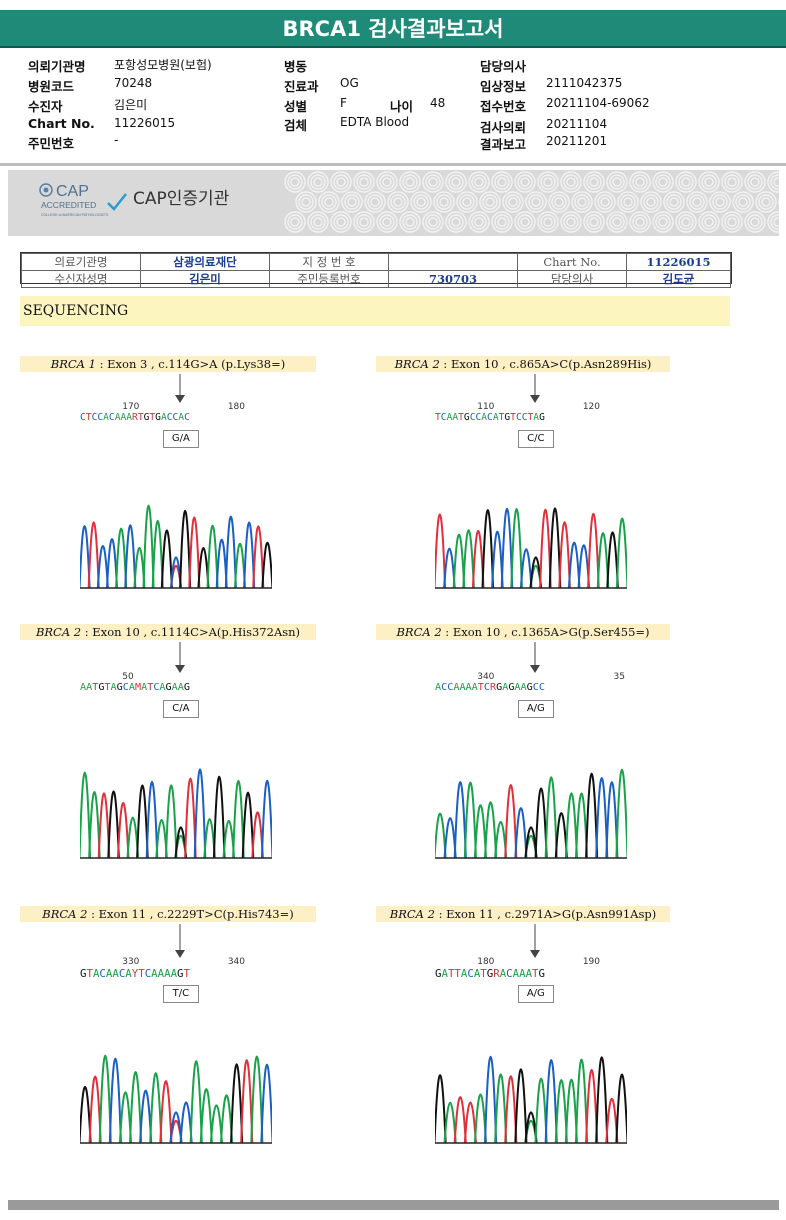  Describe the element at coordinates (296, 66) in the screenshot. I see `info-label: 병동` at that location.